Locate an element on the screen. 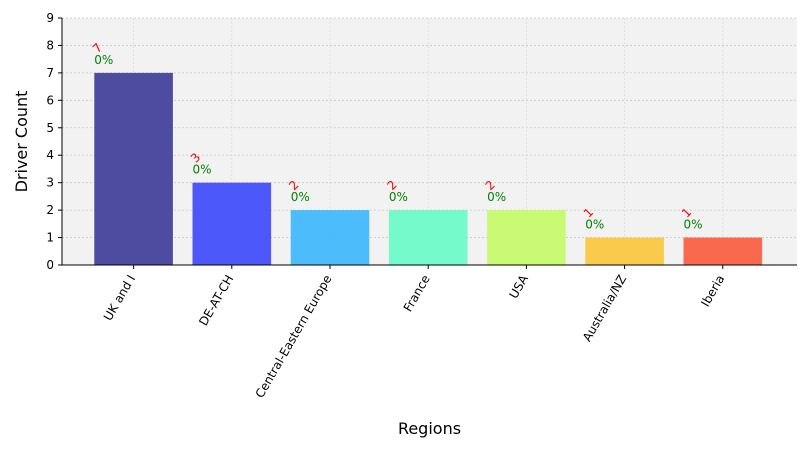 The width and height of the screenshot is (810, 450). y-tick-label: 8 is located at coordinates (50, 45).